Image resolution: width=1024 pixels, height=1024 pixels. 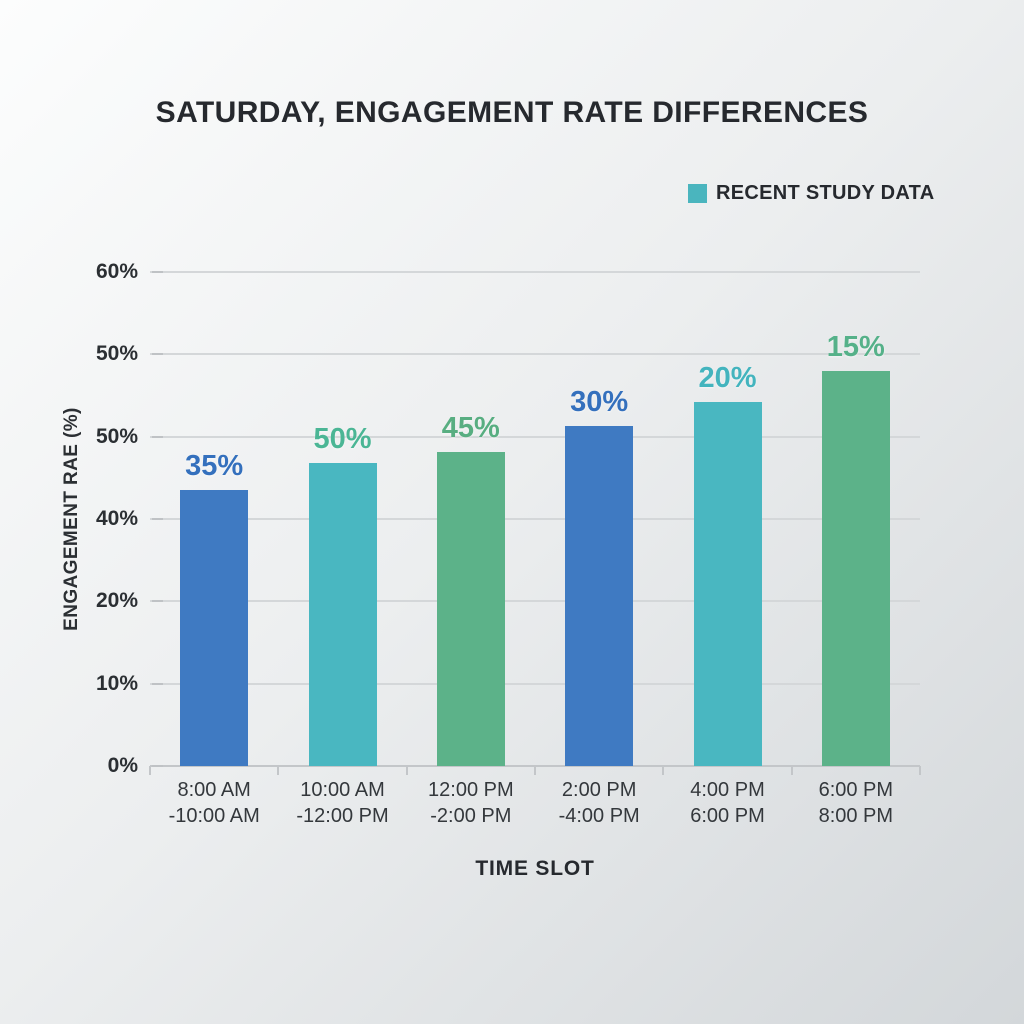 What do you see at coordinates (856, 790) in the screenshot?
I see `x-tick-label-line1: 6:00 PM` at bounding box center [856, 790].